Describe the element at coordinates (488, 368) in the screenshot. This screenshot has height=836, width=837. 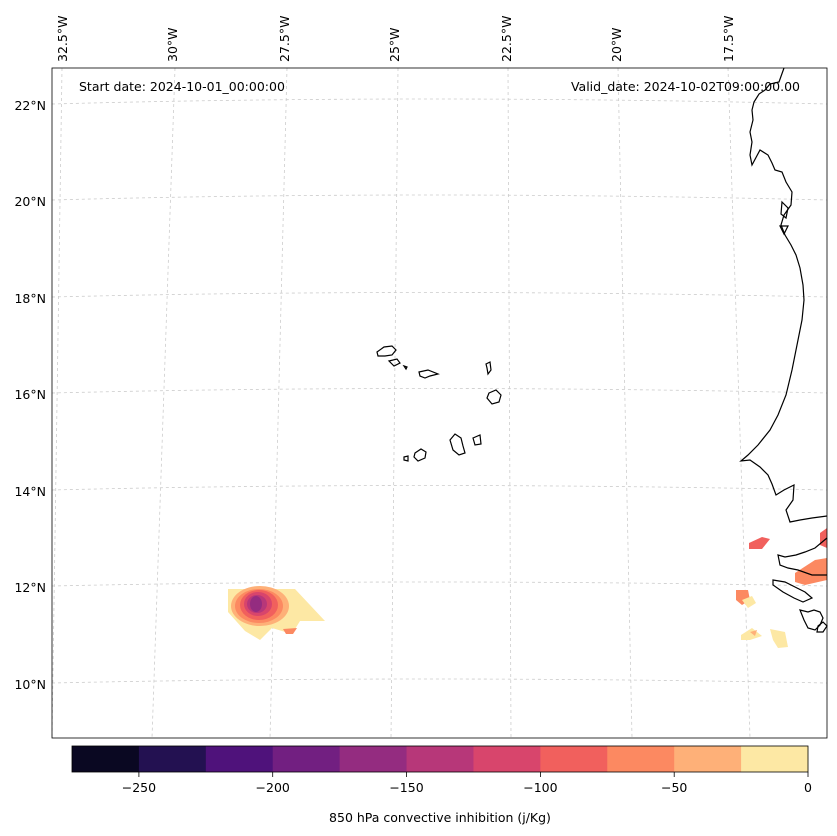
I see `island-sal` at that location.